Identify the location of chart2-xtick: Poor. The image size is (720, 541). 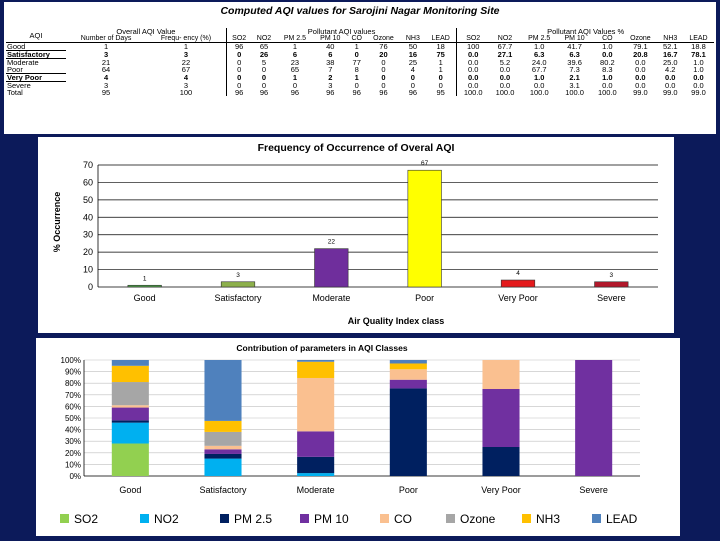
(408, 490).